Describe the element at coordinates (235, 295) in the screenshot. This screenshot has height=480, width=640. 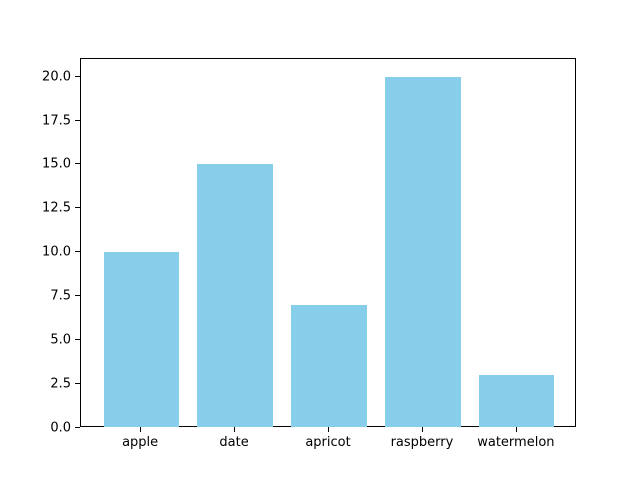
I see `bar-date` at that location.